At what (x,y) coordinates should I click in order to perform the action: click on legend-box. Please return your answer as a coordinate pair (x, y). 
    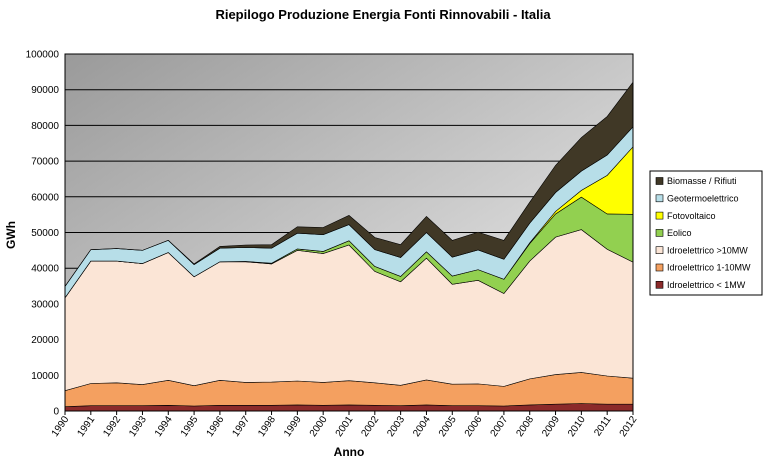
    Looking at the image, I should click on (706, 233).